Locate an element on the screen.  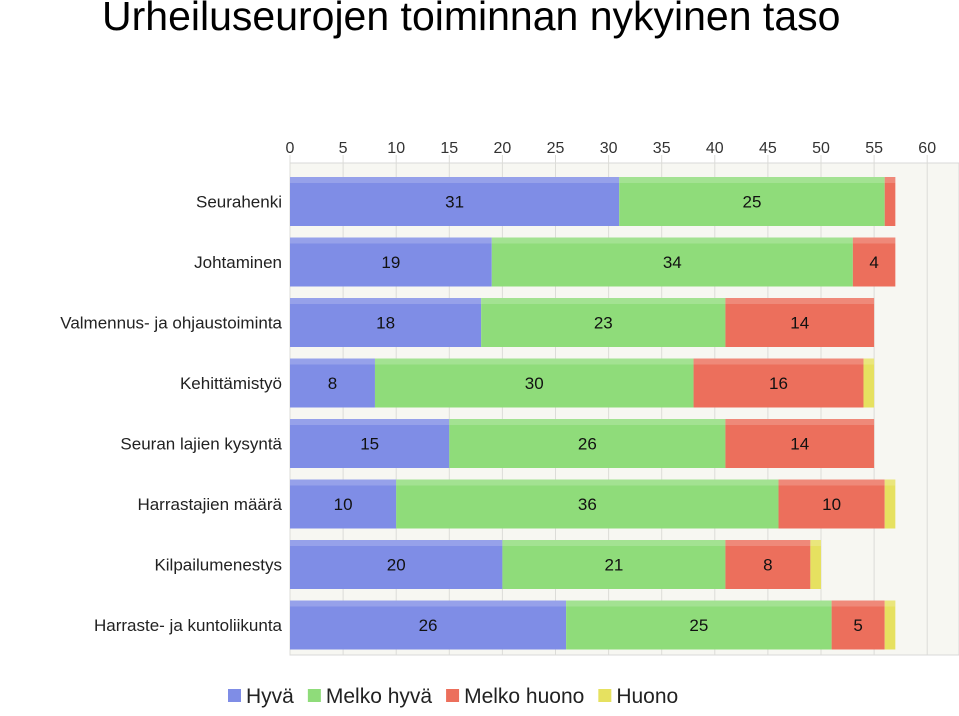
x-tick-label: 35 is located at coordinates (662, 148).